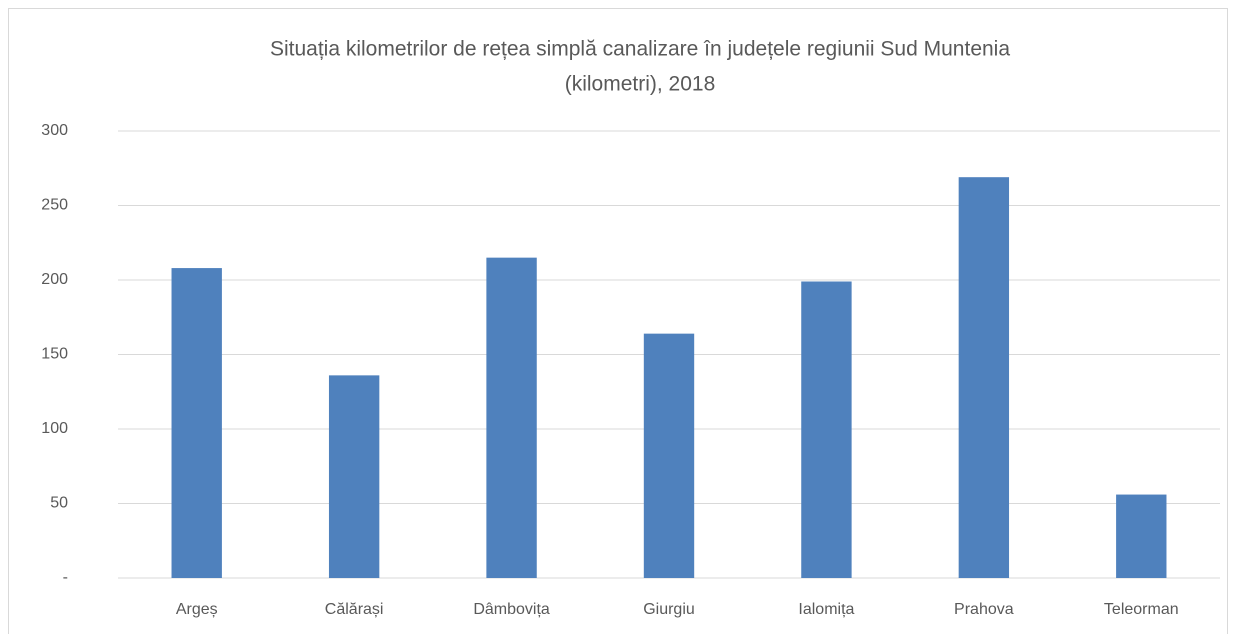  I want to click on y-tick-label: 100, so click(54, 428).